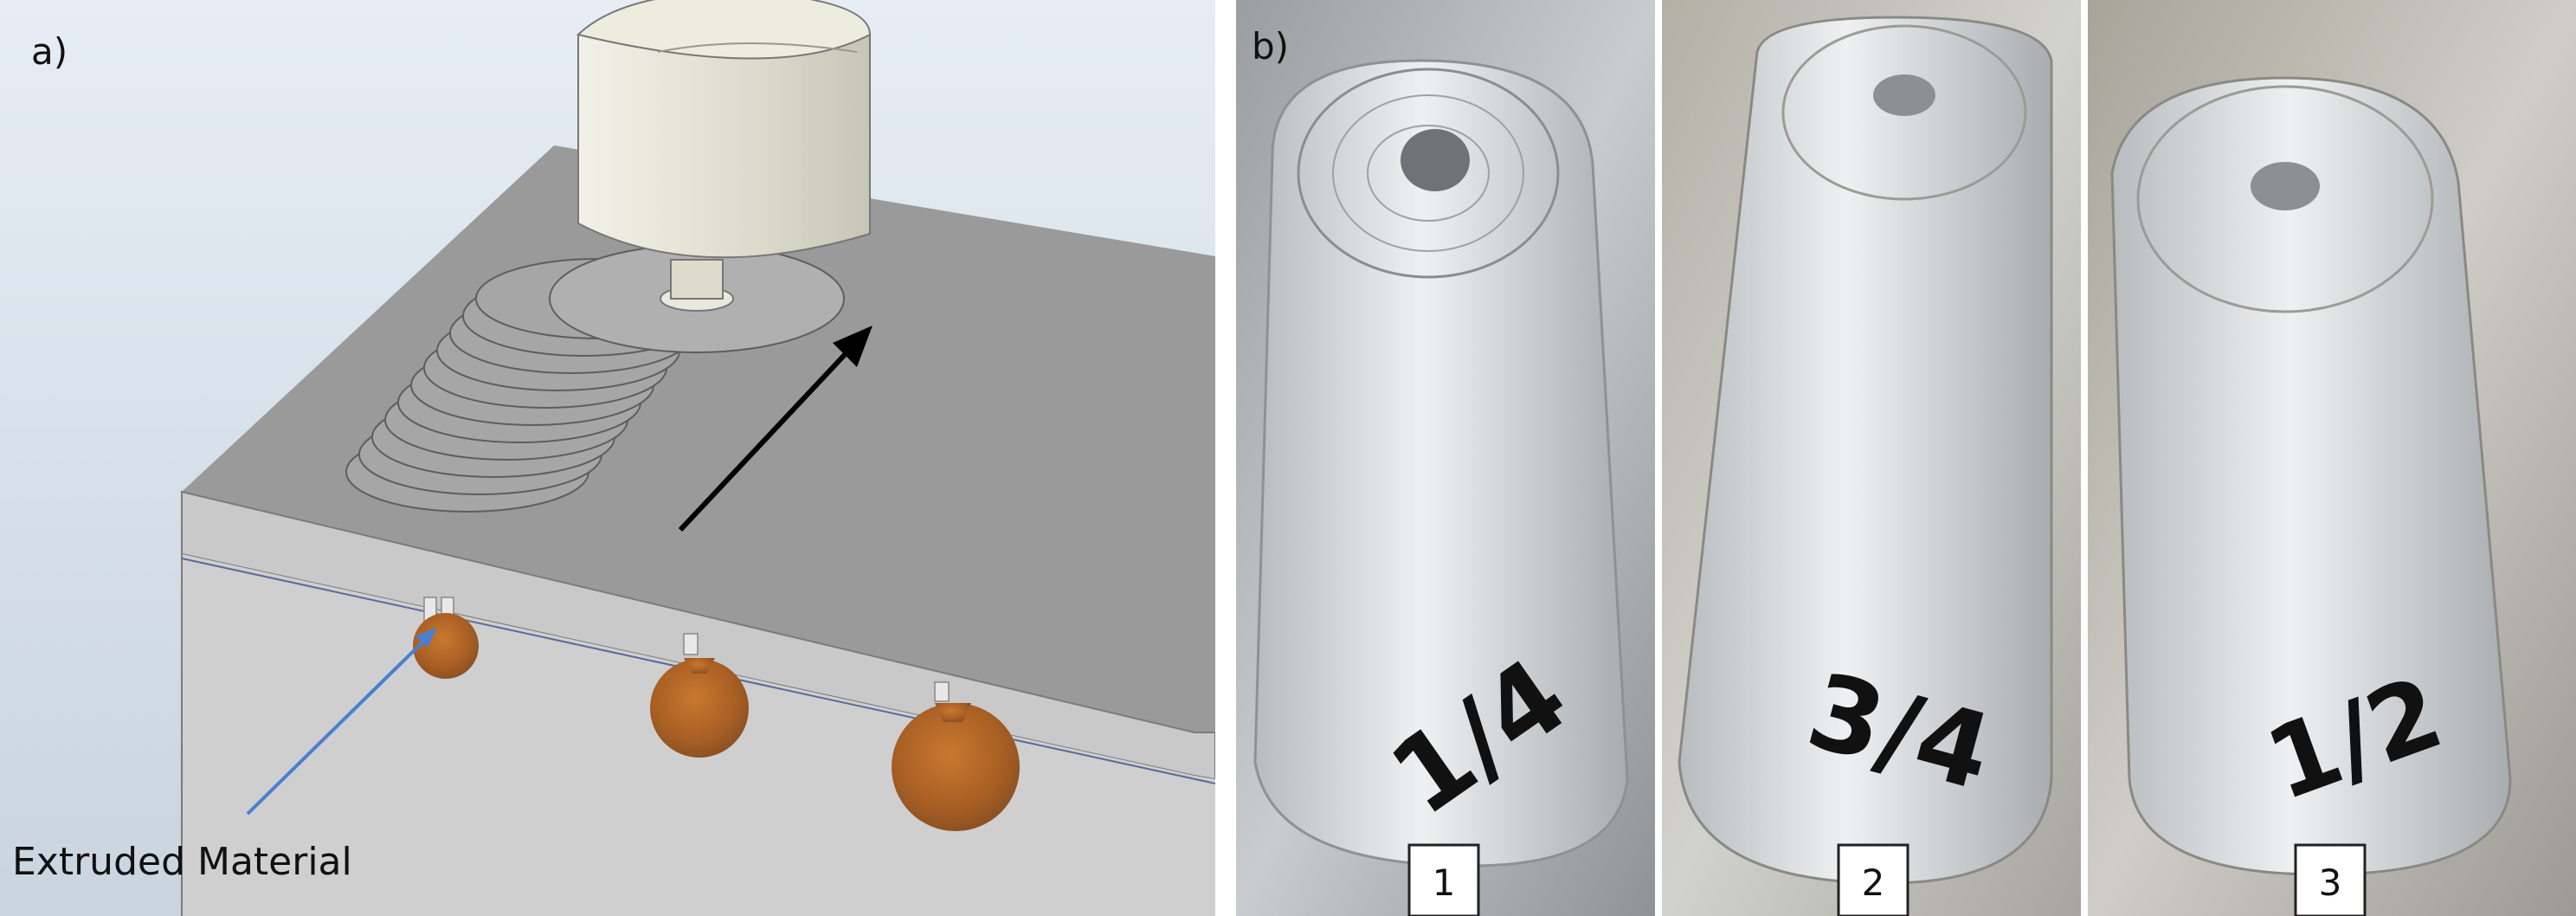 This screenshot has width=2576, height=916. What do you see at coordinates (446, 646) in the screenshot?
I see `extruded-section-small` at bounding box center [446, 646].